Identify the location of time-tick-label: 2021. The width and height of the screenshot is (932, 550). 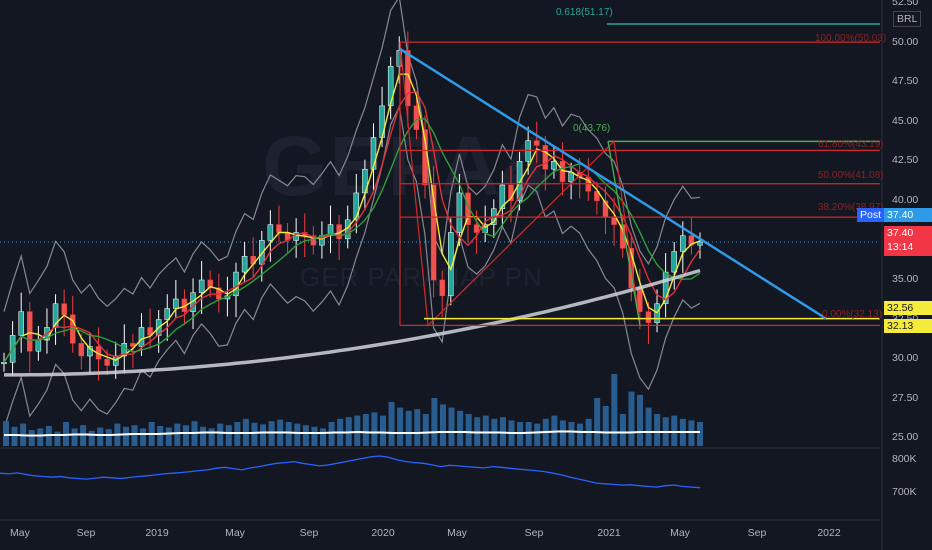
(609, 533).